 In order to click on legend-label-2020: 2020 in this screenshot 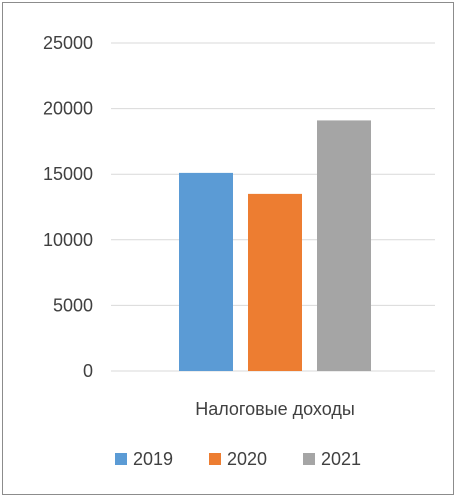, I will do `click(247, 459)`.